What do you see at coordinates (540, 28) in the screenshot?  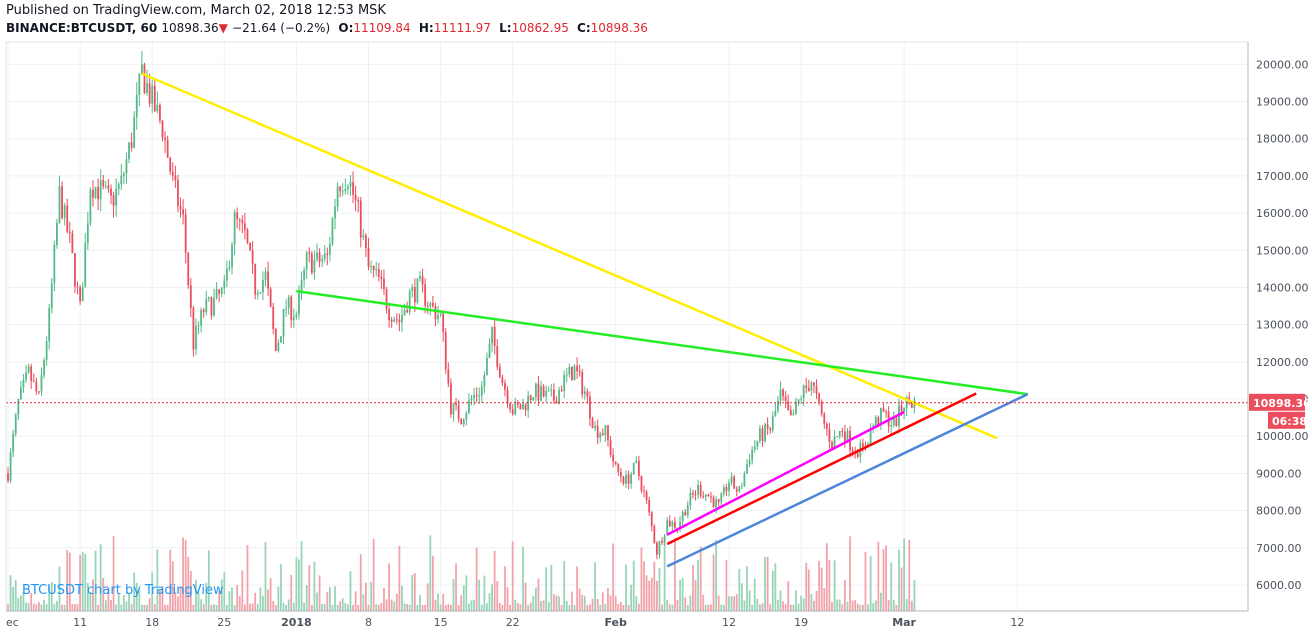 I see `low-value: 10862.95` at bounding box center [540, 28].